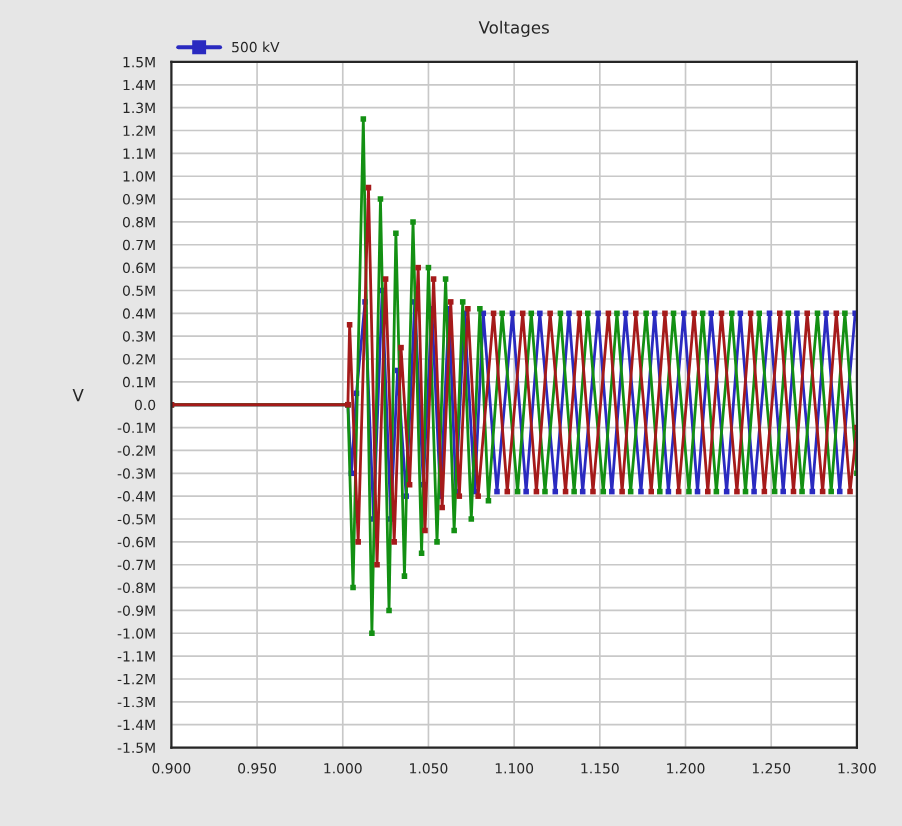 This screenshot has width=902, height=826. What do you see at coordinates (513, 28) in the screenshot?
I see `chart-title: Voltages` at bounding box center [513, 28].